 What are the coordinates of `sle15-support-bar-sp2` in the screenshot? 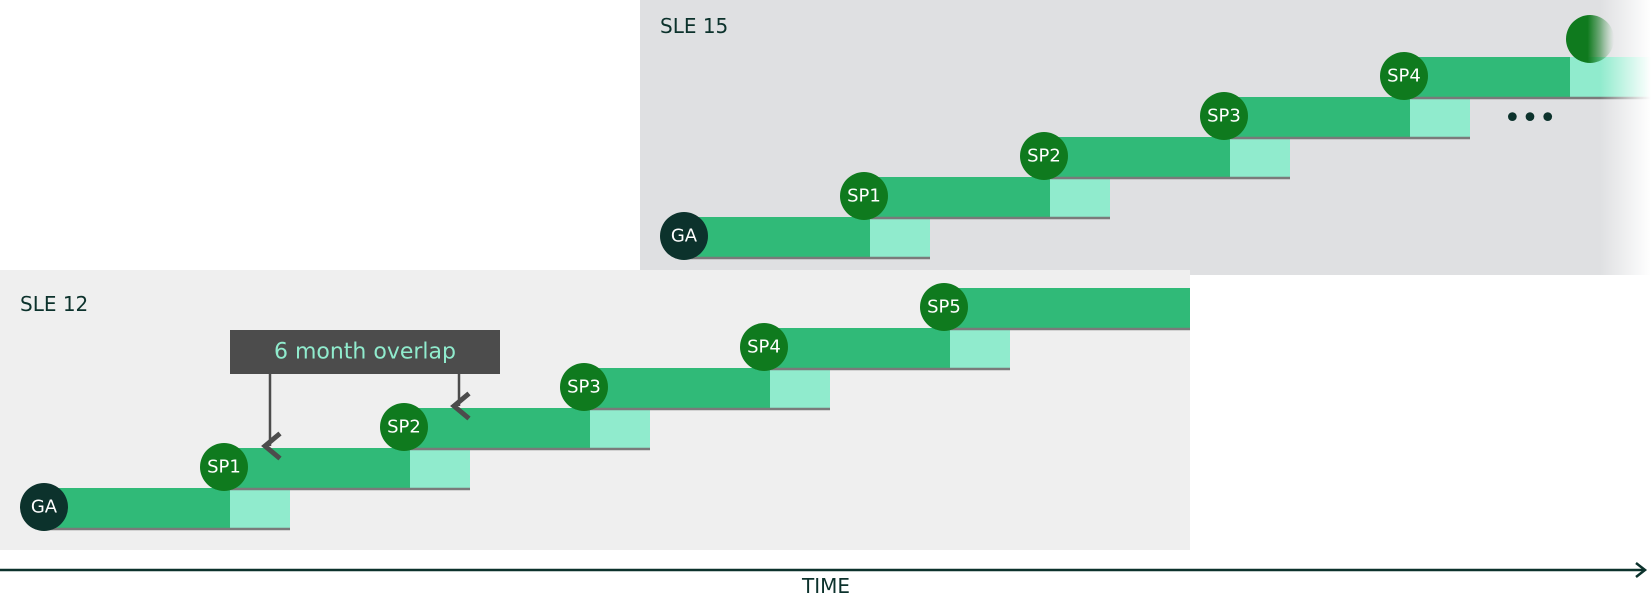 It's located at (1137, 157).